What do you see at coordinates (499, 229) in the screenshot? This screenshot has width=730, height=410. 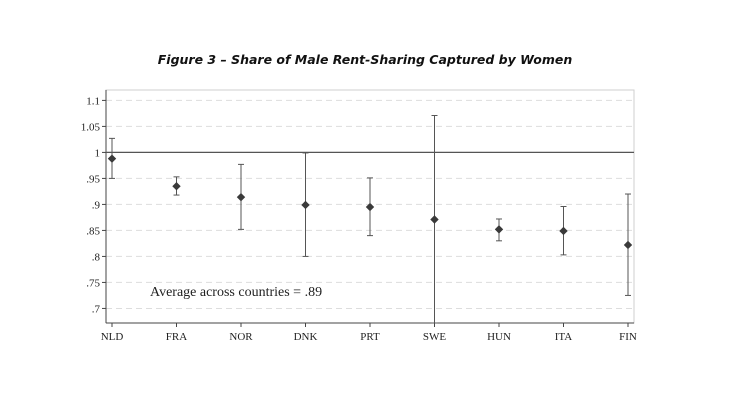 I see `point-hun` at bounding box center [499, 229].